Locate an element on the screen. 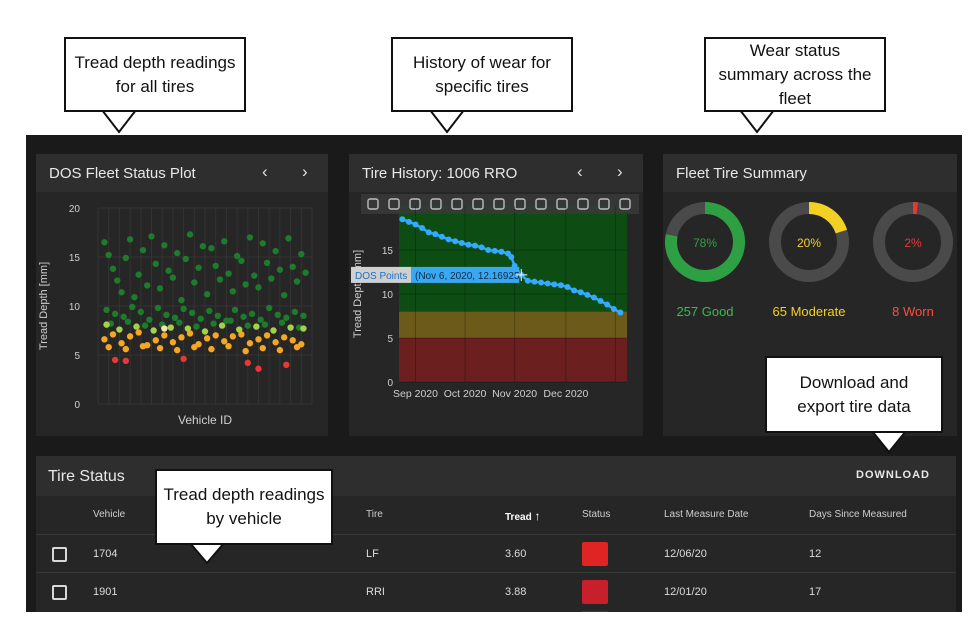 The height and width of the screenshot is (640, 980). tire-history-title: Tire History: 1006 RRO is located at coordinates (440, 173).